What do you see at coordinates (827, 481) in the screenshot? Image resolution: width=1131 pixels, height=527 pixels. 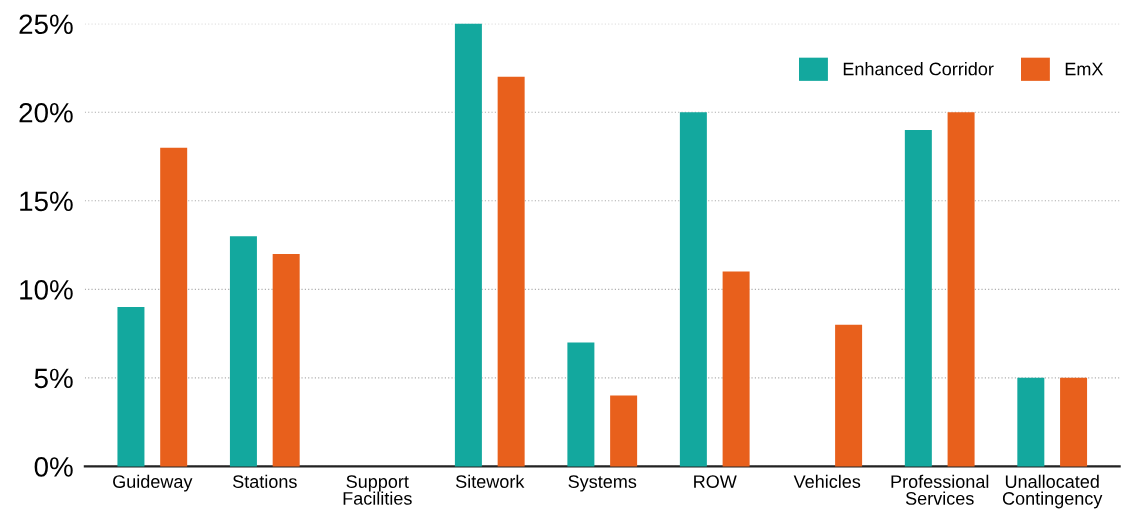 I see `x-tick-label: Vehicles` at bounding box center [827, 481].